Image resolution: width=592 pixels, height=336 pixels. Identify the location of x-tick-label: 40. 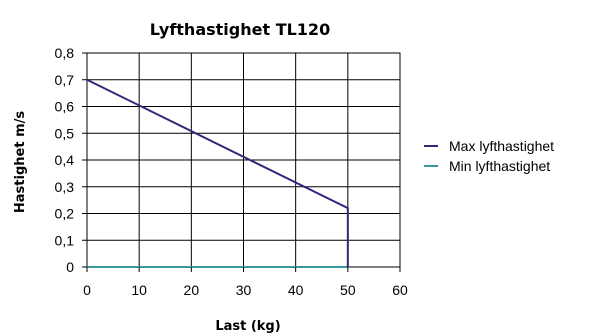
(296, 290).